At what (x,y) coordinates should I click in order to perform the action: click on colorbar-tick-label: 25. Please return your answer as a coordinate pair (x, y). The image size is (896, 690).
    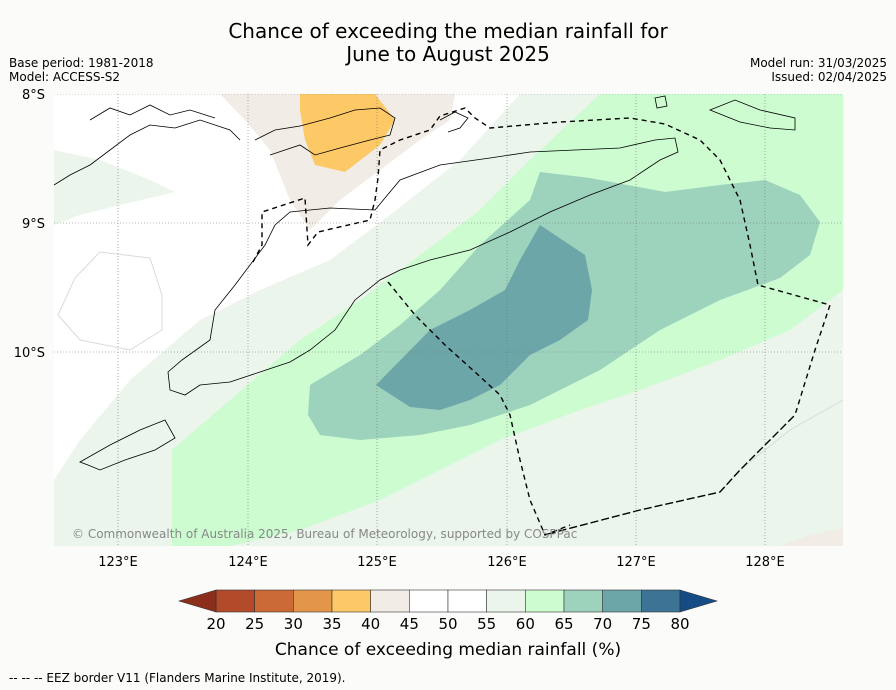
    Looking at the image, I should click on (254, 624).